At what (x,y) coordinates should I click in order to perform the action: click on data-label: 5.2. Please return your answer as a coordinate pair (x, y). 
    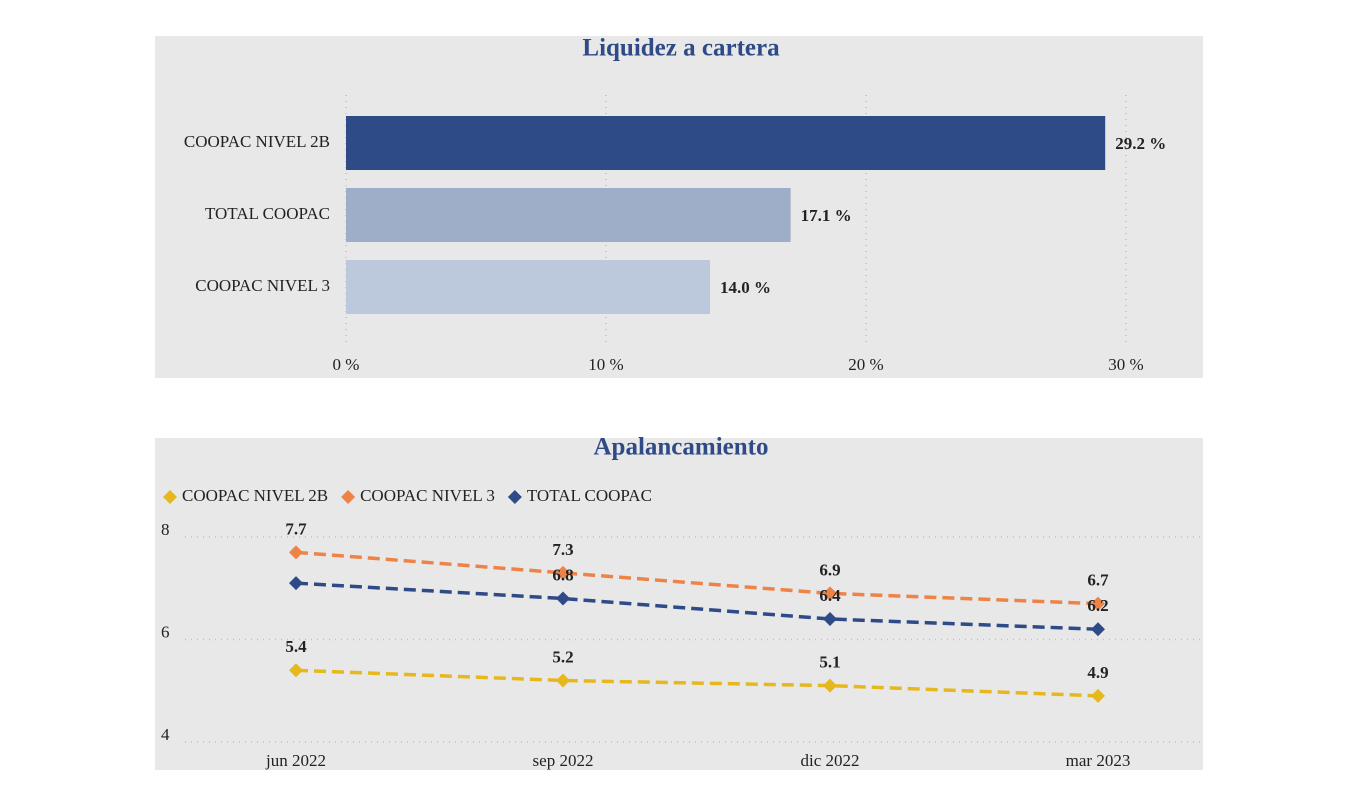
    Looking at the image, I should click on (562, 656).